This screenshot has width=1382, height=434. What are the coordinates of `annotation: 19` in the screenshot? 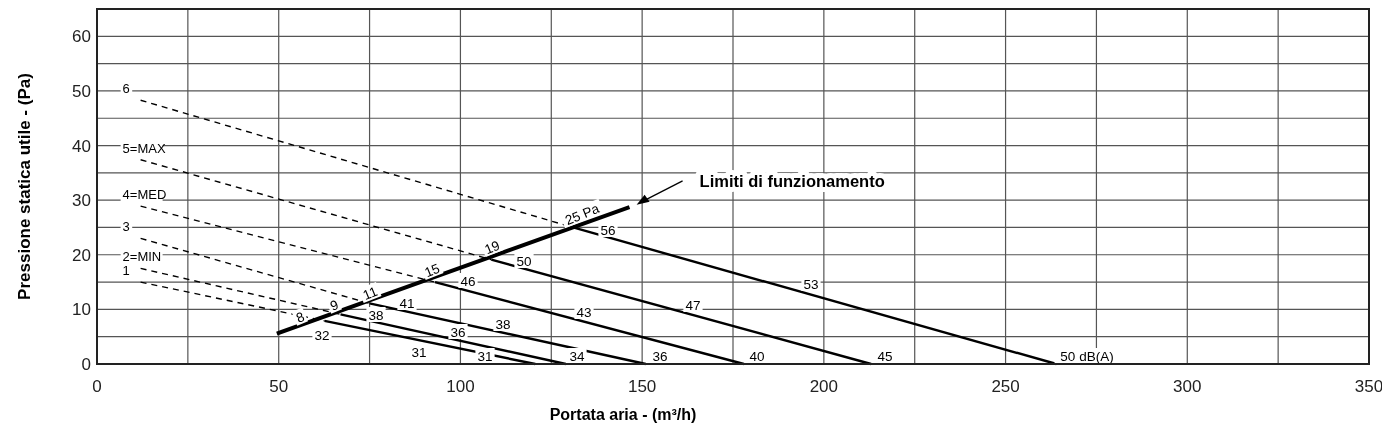 It's located at (492, 247).